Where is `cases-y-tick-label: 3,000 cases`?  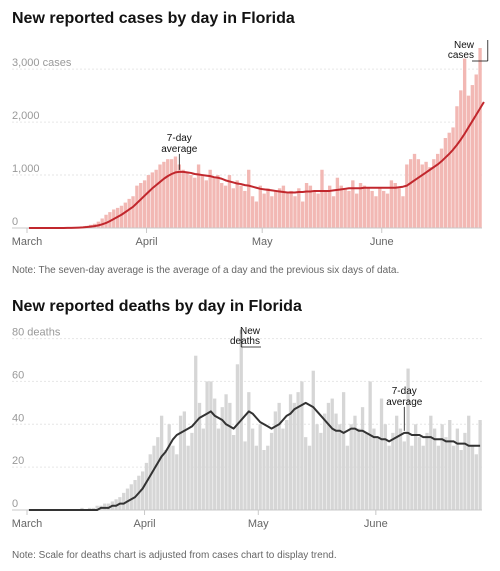 cases-y-tick-label: 3,000 cases is located at coordinates (42, 63).